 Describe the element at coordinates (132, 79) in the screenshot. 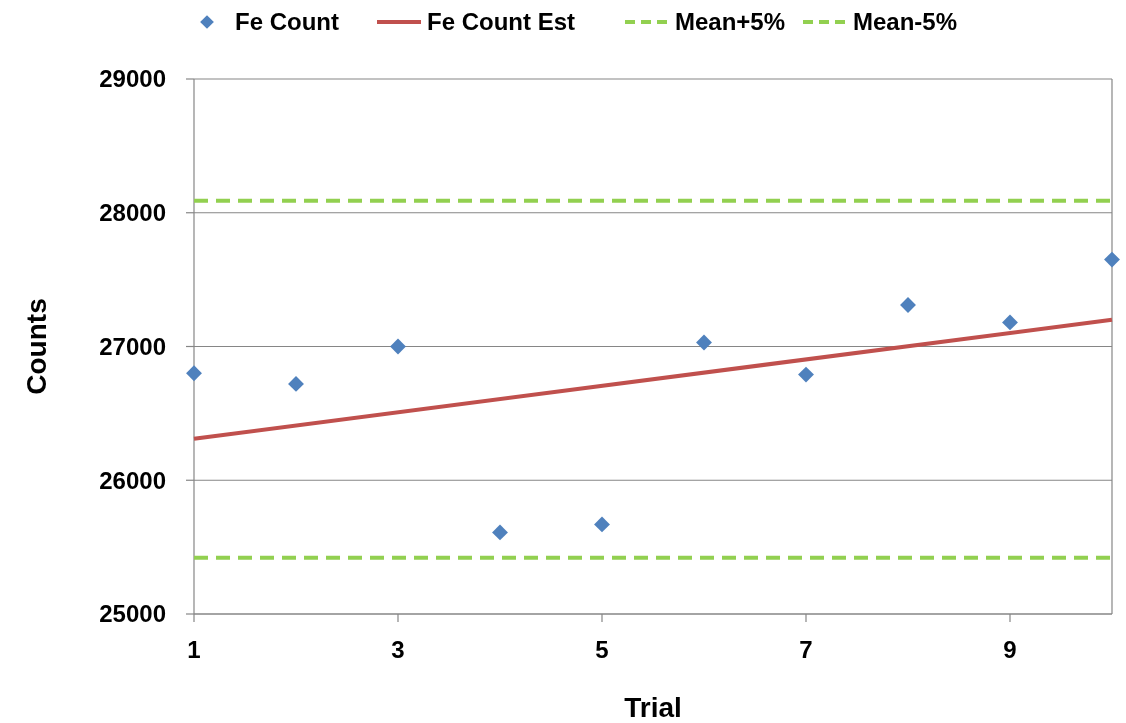

I see `y-tick-label: 29000` at that location.